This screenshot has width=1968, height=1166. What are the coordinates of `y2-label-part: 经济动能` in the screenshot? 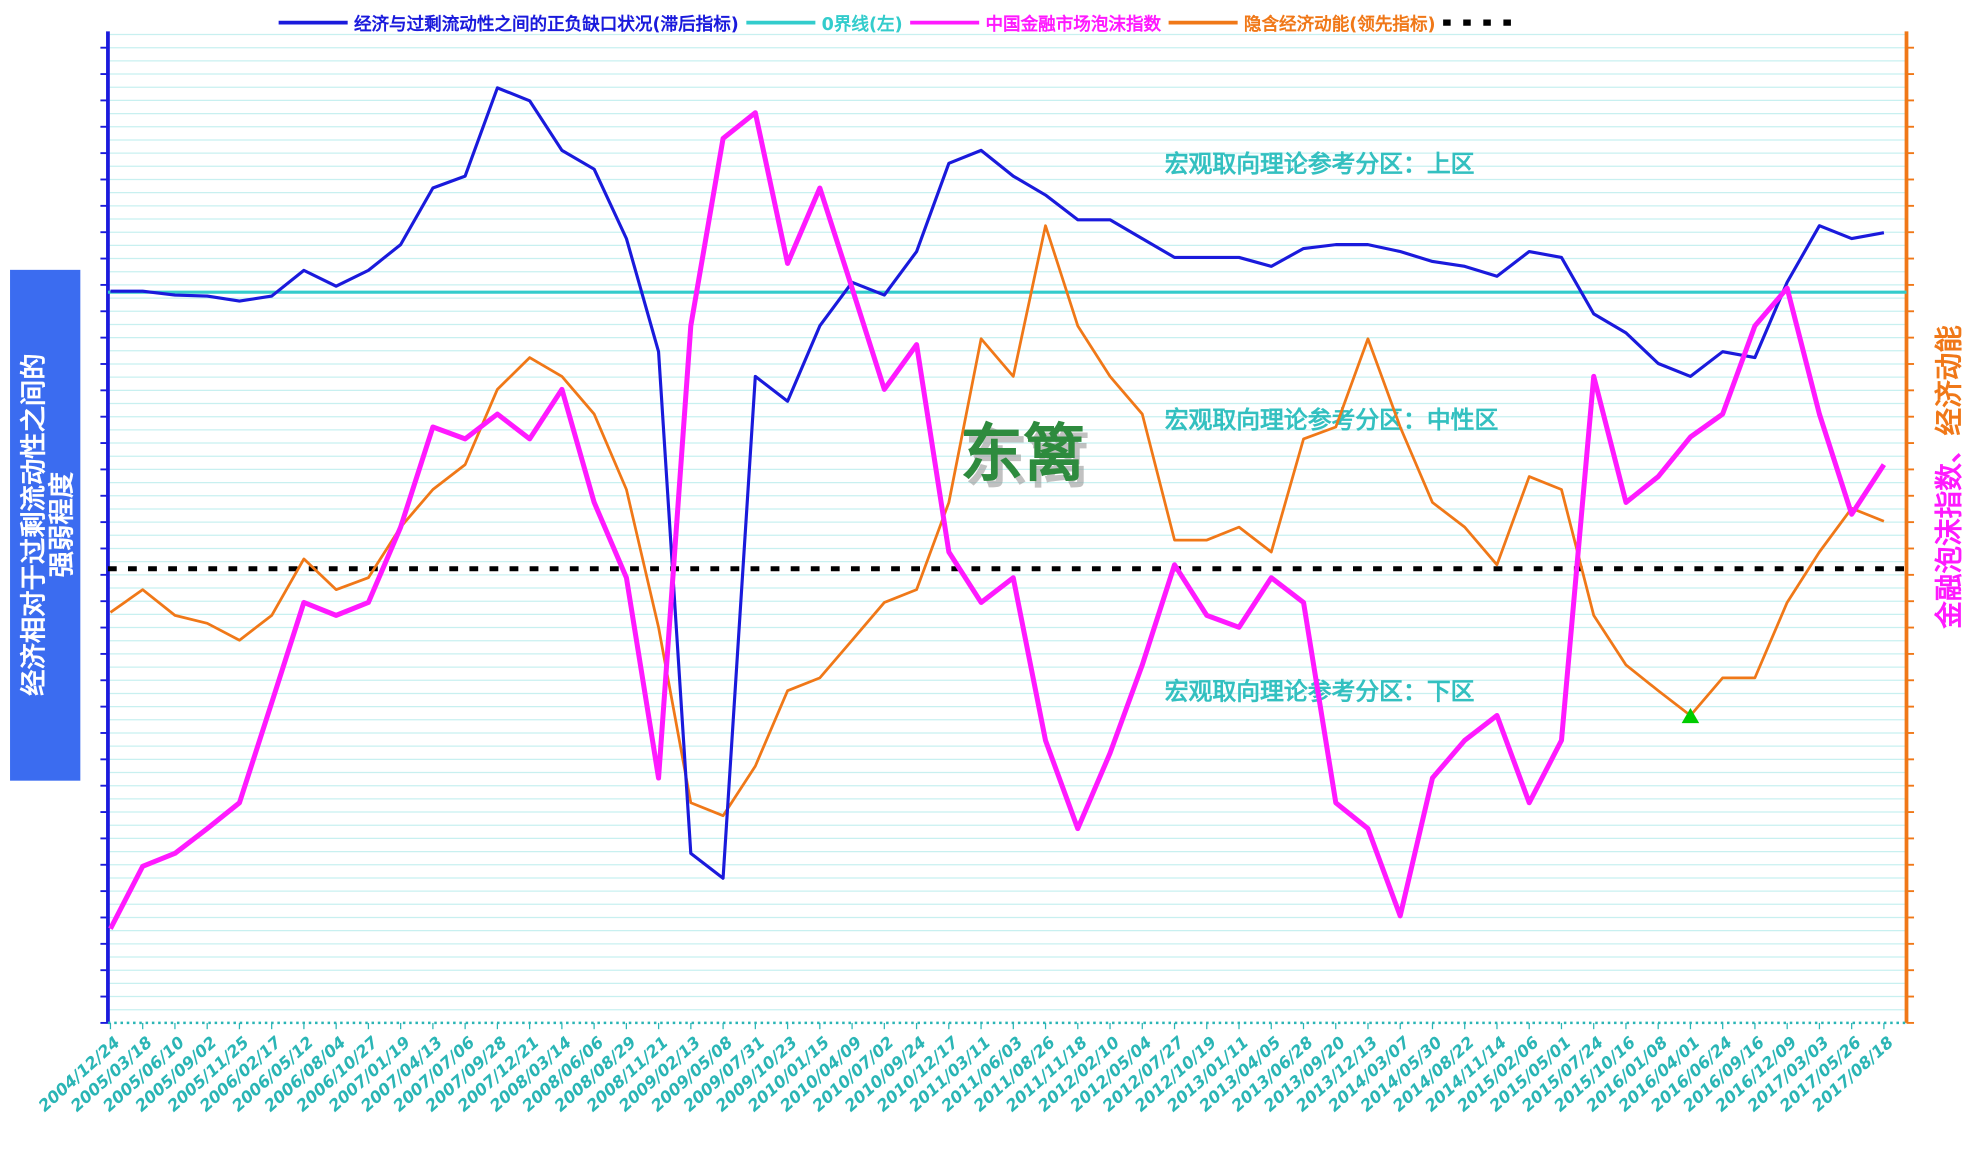 It's located at (1948, 380).